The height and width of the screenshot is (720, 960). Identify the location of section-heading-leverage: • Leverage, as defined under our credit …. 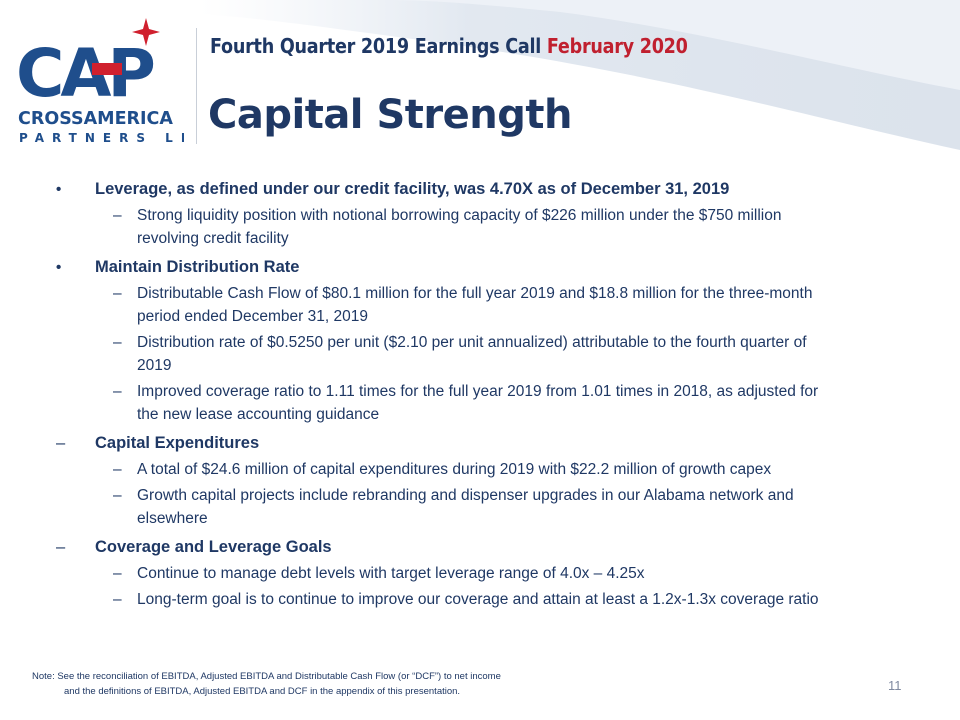
(441, 189).